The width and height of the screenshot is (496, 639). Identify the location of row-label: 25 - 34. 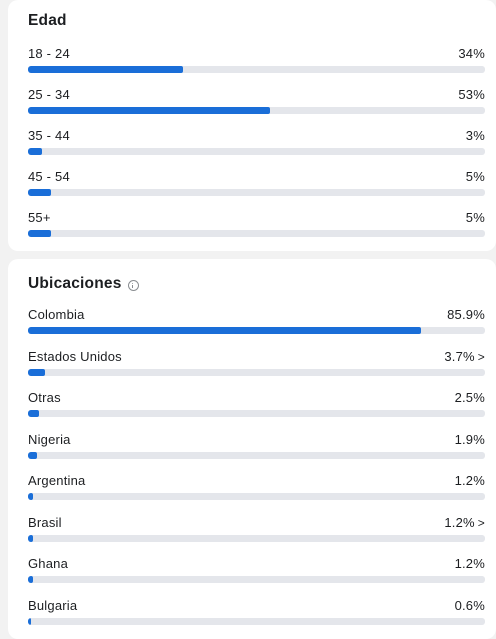
(49, 94).